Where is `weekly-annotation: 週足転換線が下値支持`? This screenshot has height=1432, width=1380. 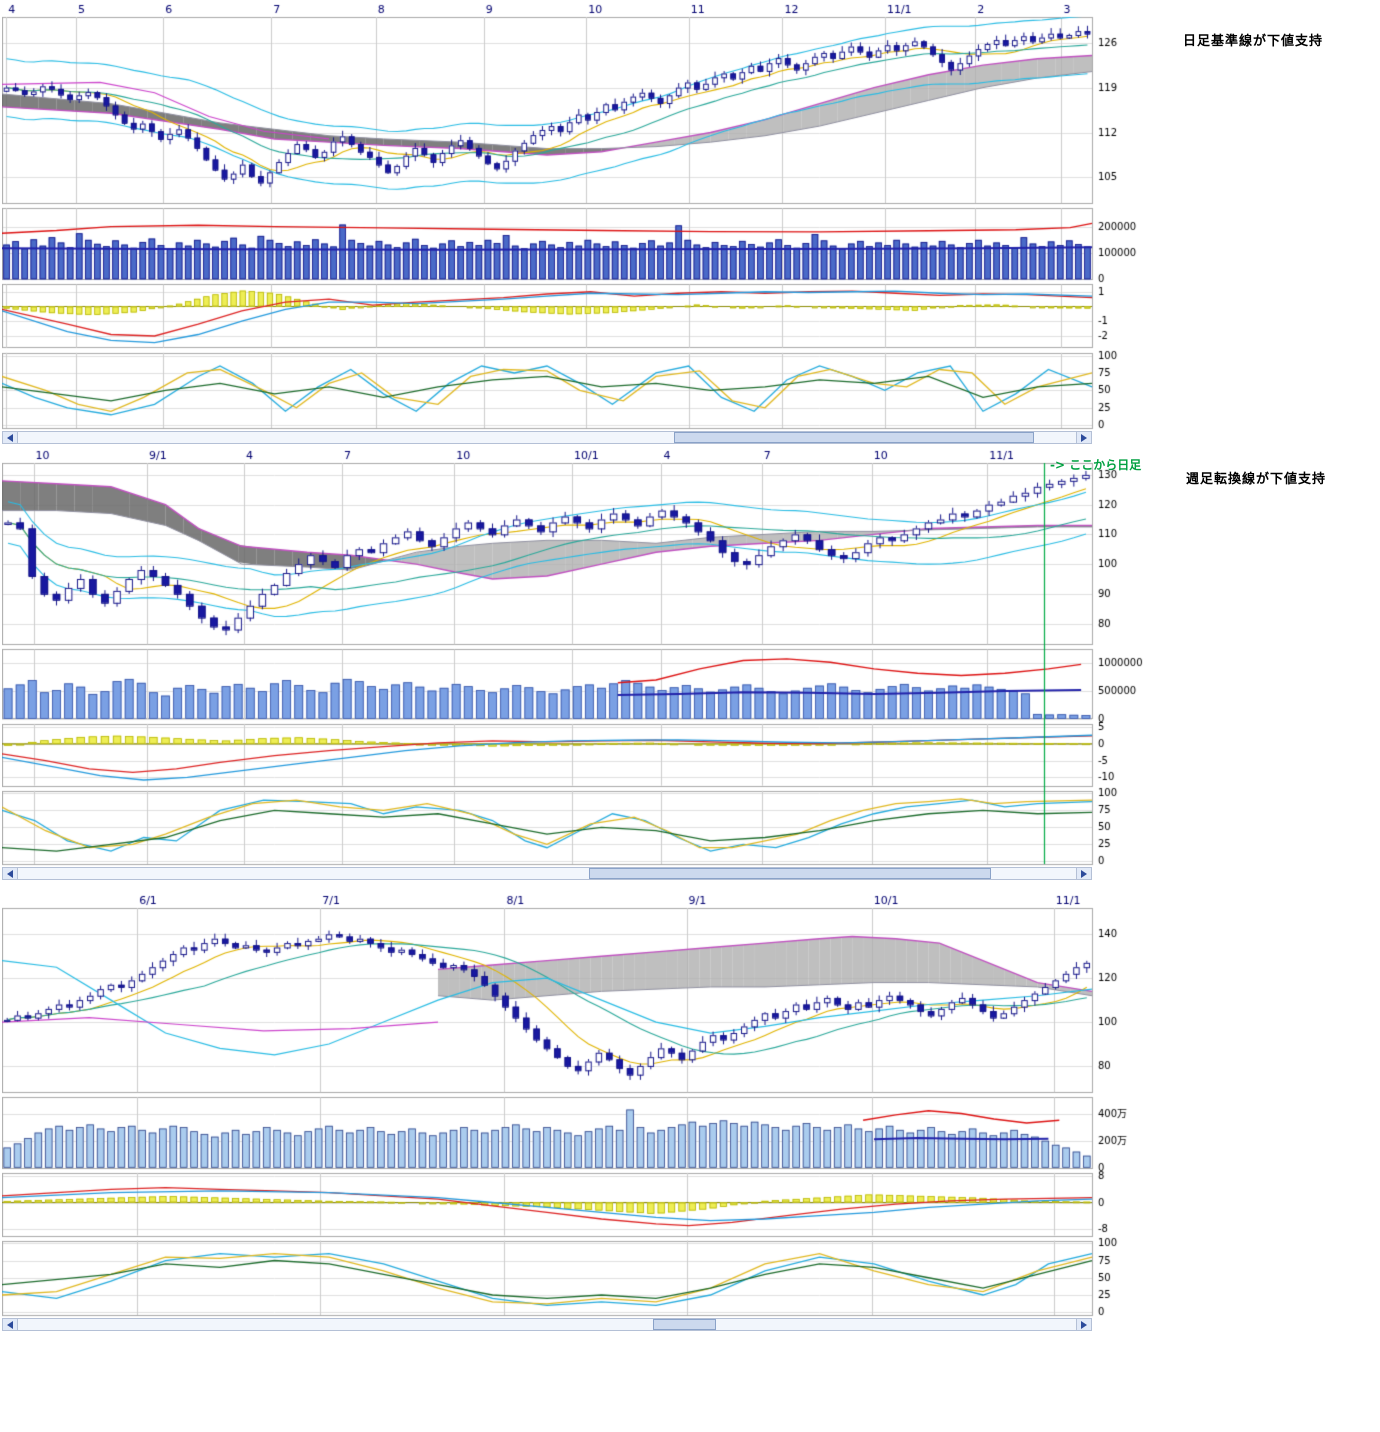 weekly-annotation: 週足転換線が下値支持 is located at coordinates (1256, 479).